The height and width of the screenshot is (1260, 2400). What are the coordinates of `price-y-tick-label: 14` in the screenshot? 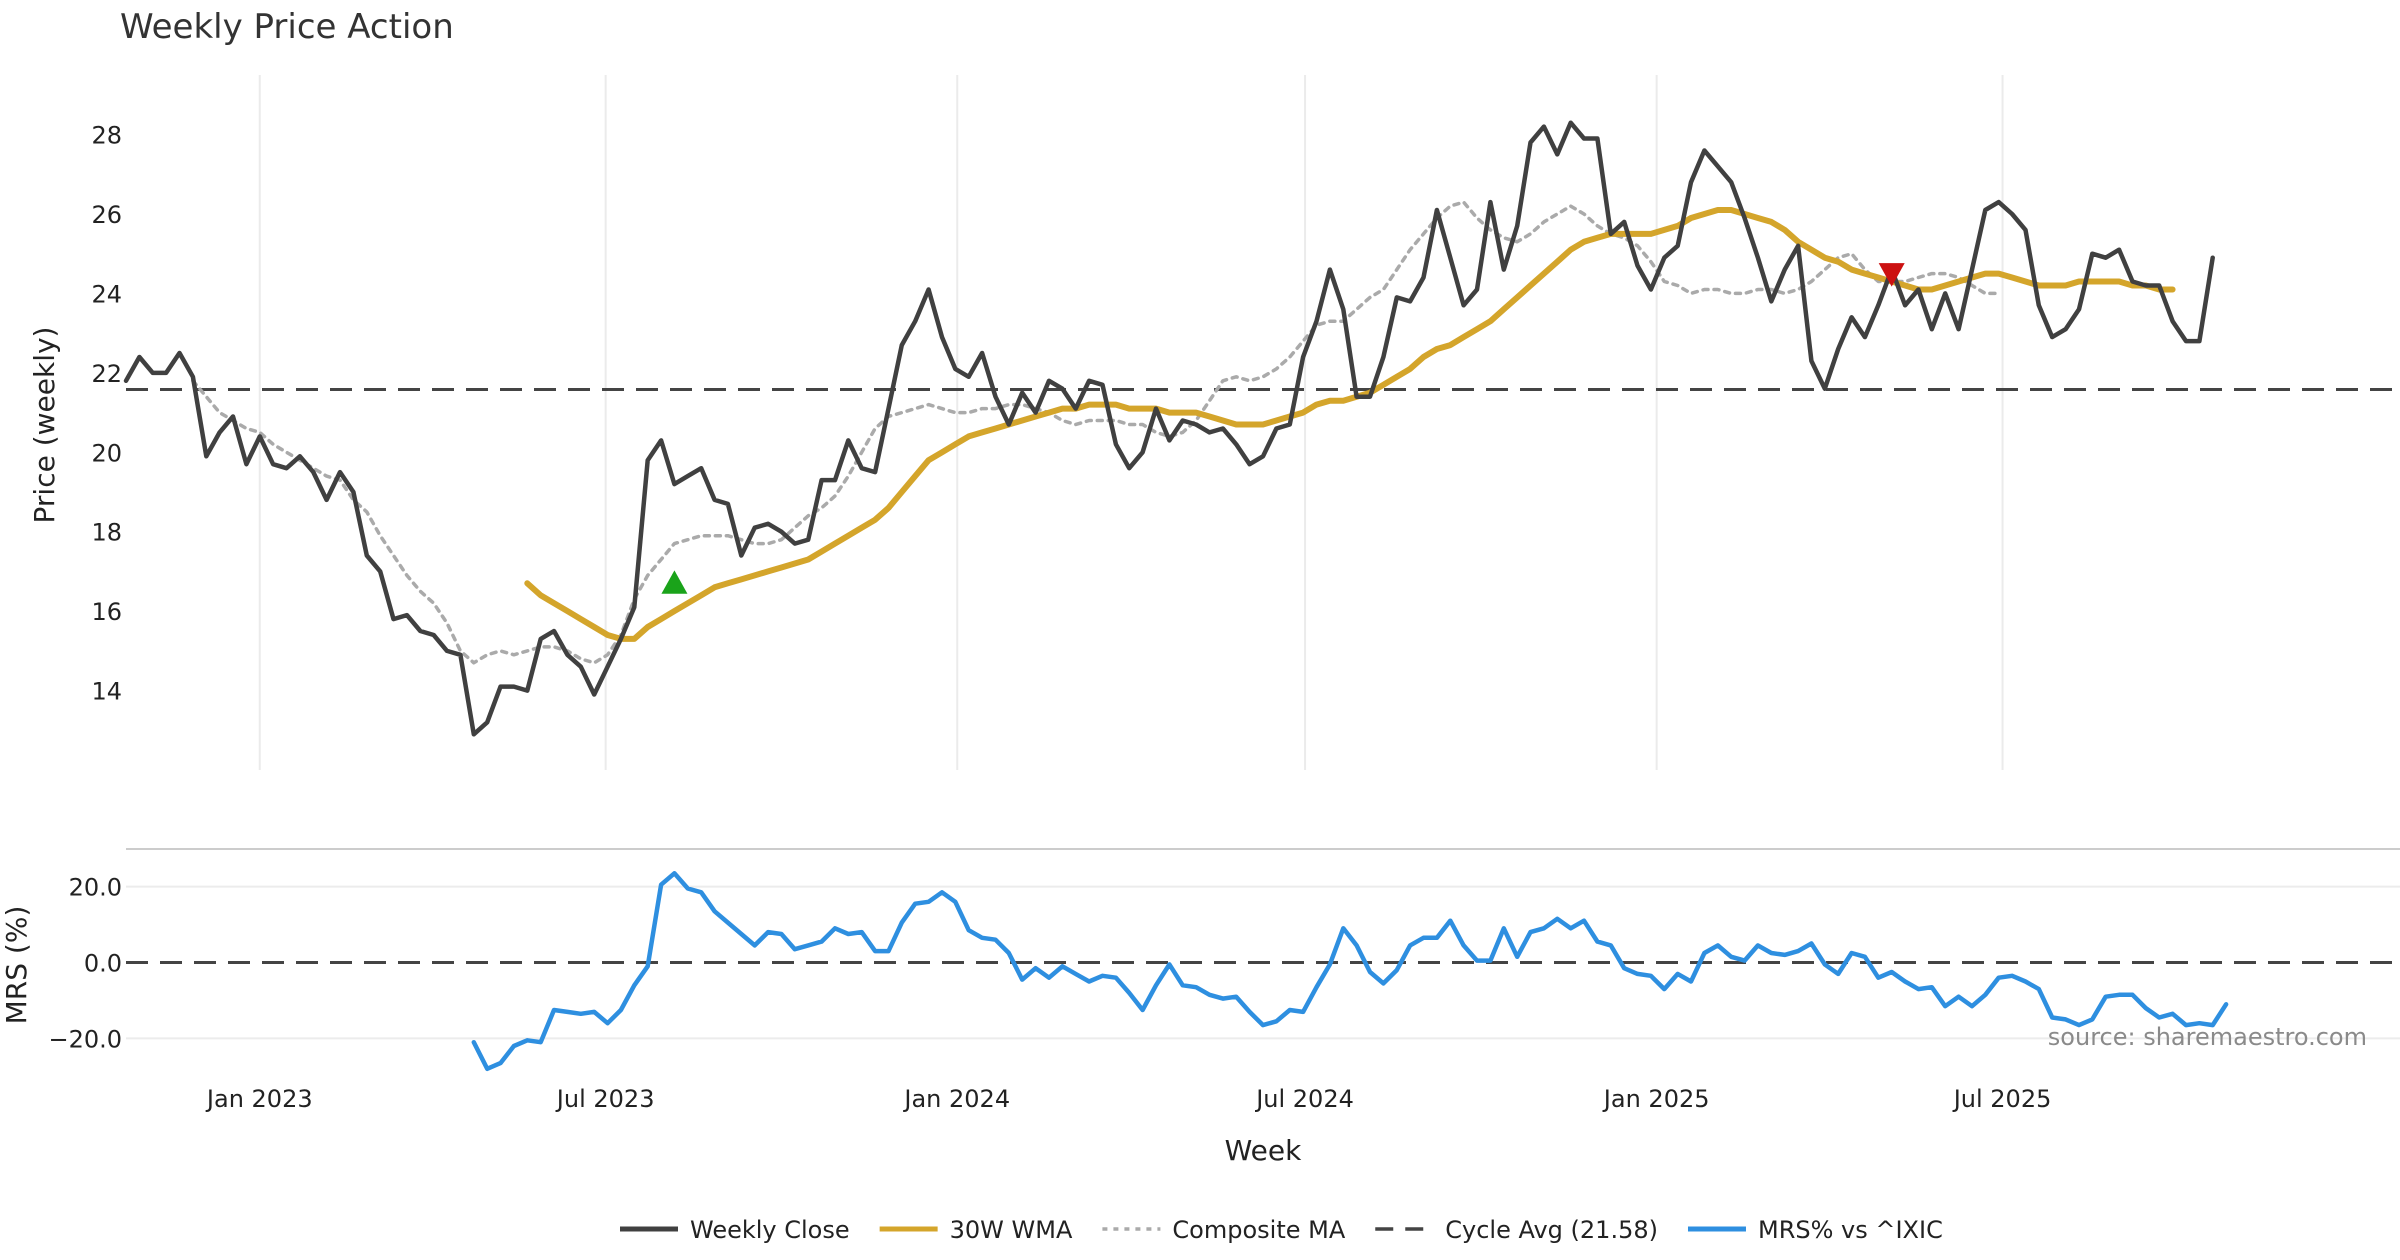 It's located at (106, 692).